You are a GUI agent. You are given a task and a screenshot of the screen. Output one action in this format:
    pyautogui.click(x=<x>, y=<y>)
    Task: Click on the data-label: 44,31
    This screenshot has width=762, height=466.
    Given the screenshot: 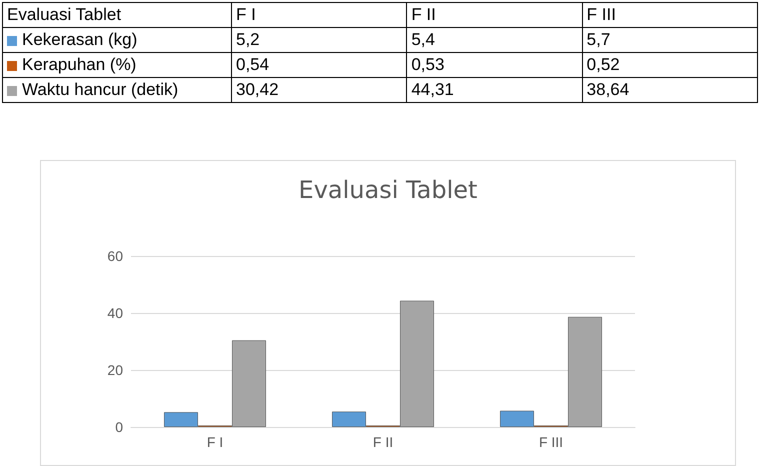 What is the action you would take?
    pyautogui.click(x=494, y=90)
    